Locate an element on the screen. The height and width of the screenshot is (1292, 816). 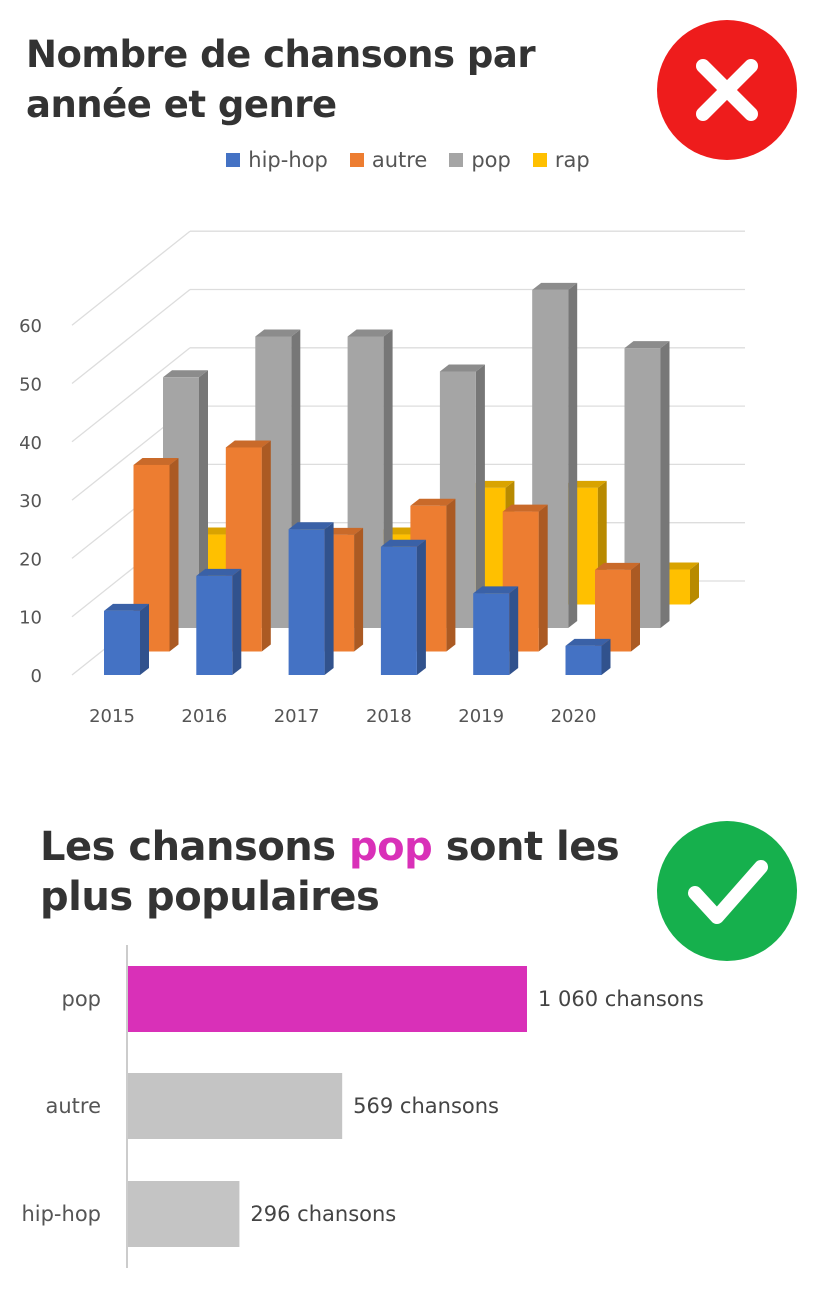
x-tick-label: 2020 is located at coordinates (574, 716).